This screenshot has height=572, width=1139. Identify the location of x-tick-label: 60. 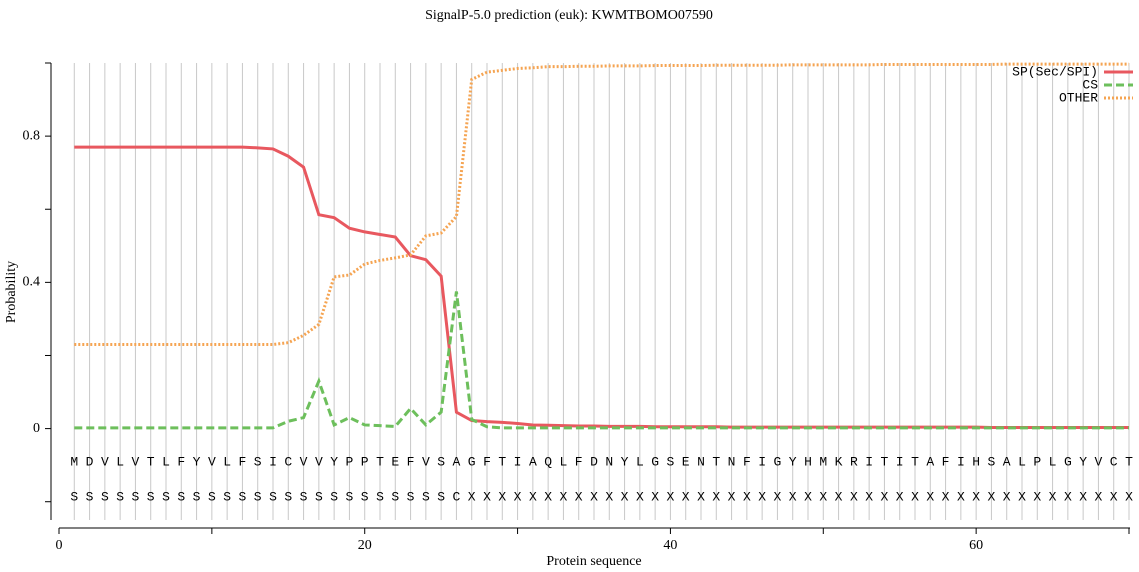
(976, 545).